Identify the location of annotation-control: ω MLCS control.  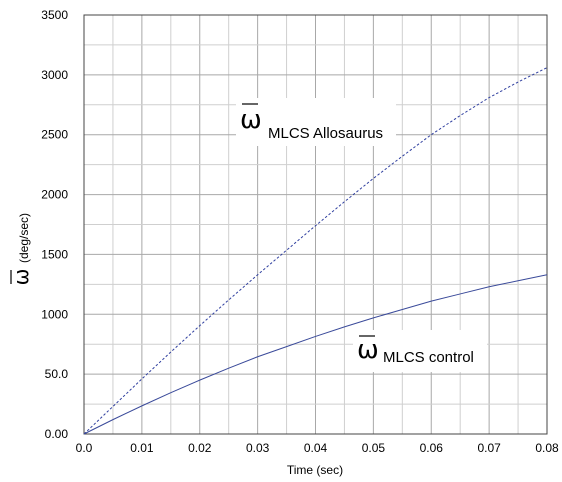
(420, 351).